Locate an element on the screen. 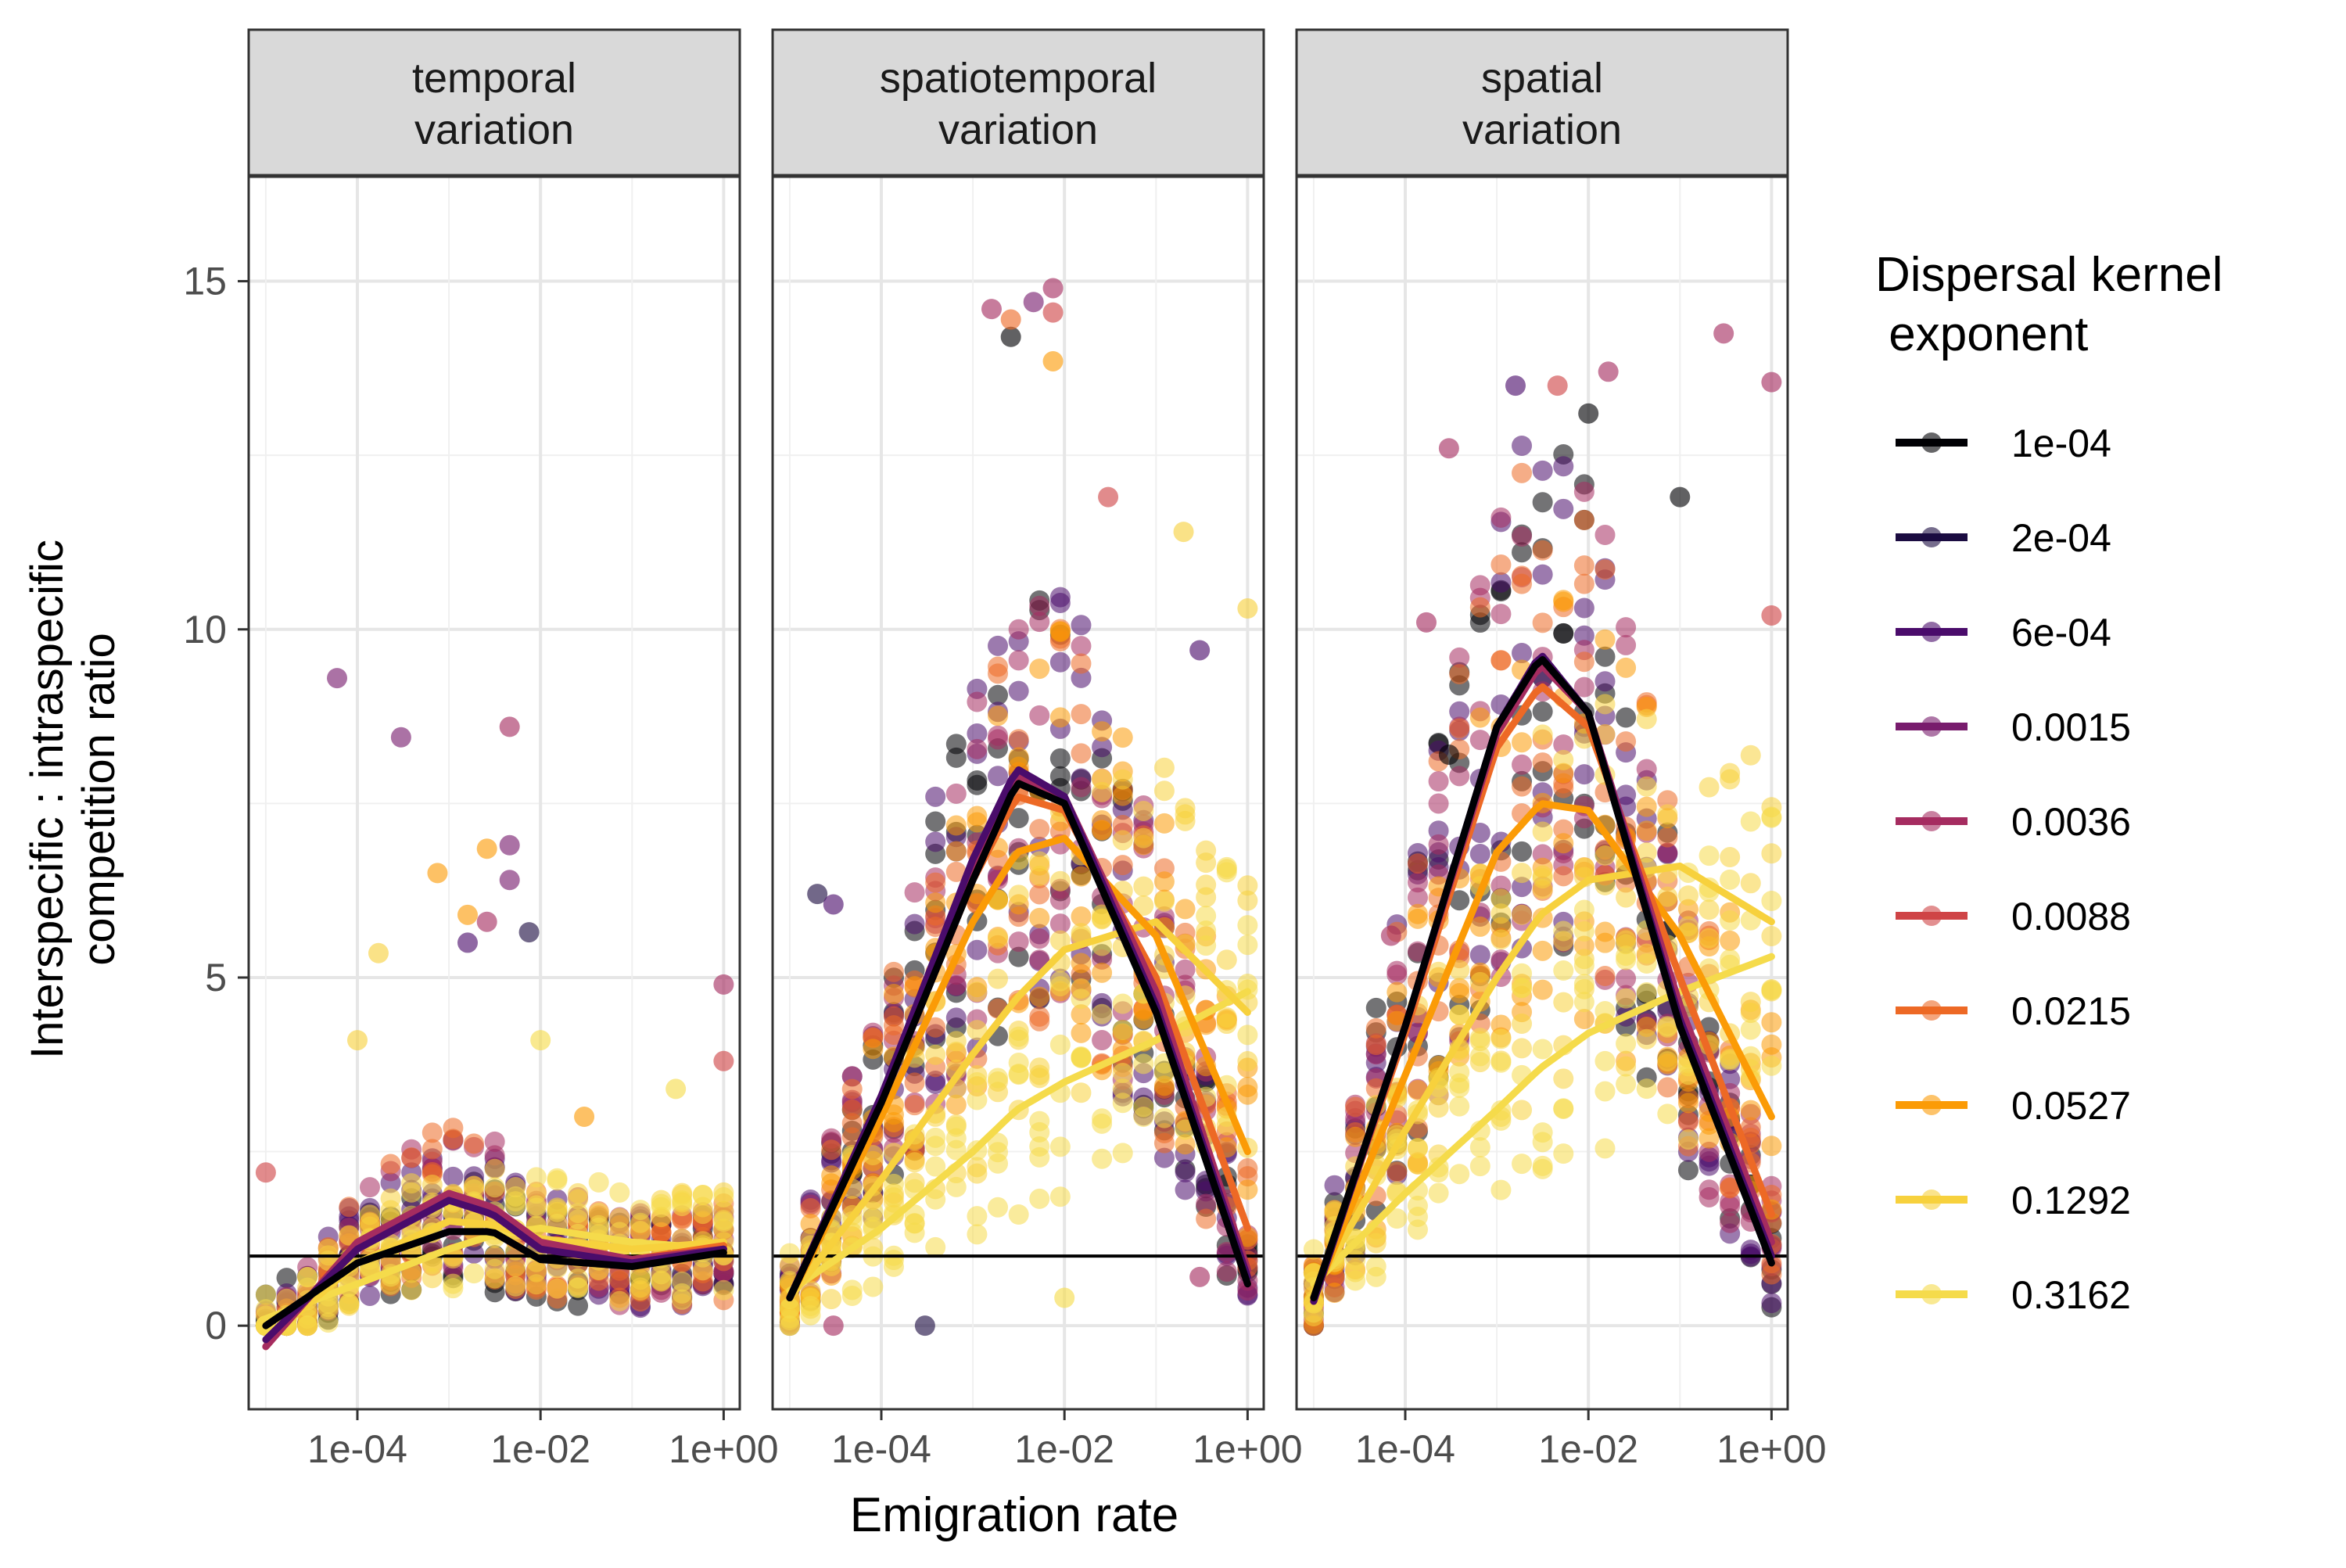 This screenshot has width=2346, height=1568. legend-title-line-1: Dispersal kernel is located at coordinates (2049, 275).